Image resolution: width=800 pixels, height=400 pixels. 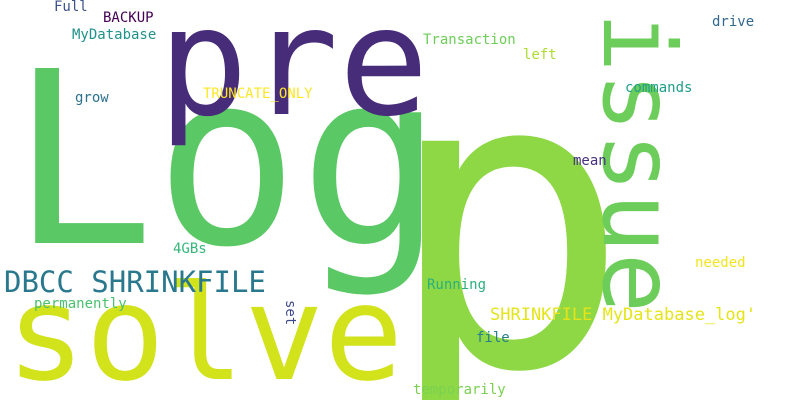 I want to click on word-commands: commands, so click(x=659, y=88).